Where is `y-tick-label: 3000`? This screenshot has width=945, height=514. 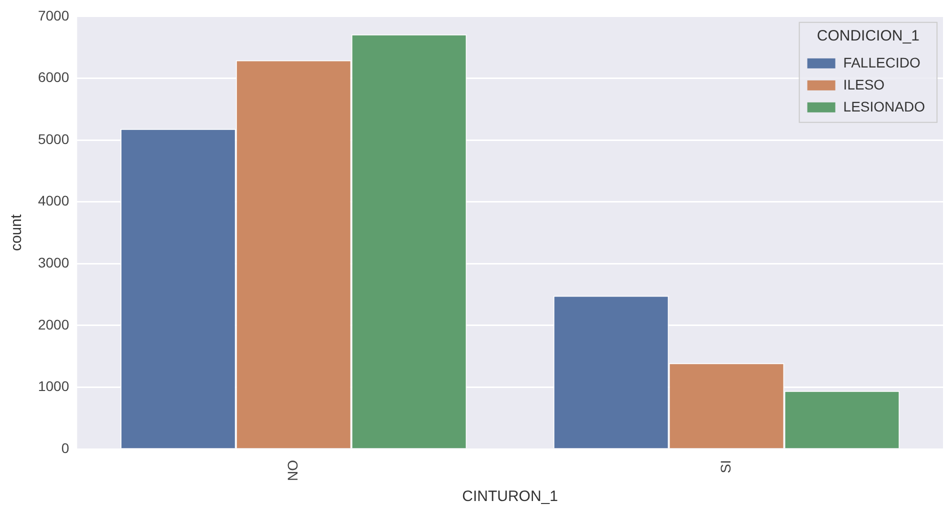 y-tick-label: 3000 is located at coordinates (54, 262).